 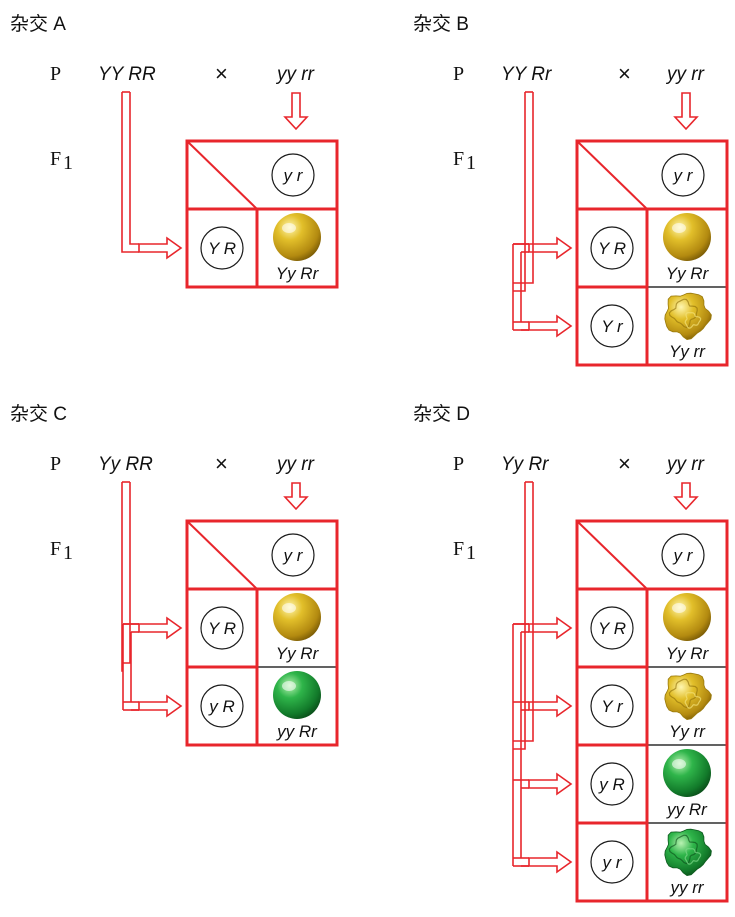 I want to click on panel-title: 杂交 B, so click(x=441, y=24).